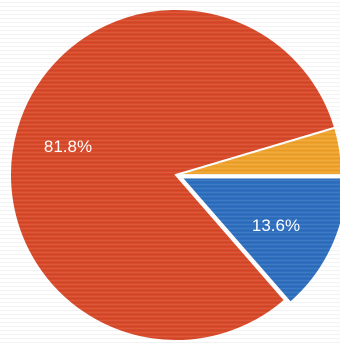 This screenshot has width=340, height=345. What do you see at coordinates (68, 146) in the screenshot?
I see `slice-label: 81.8%` at bounding box center [68, 146].